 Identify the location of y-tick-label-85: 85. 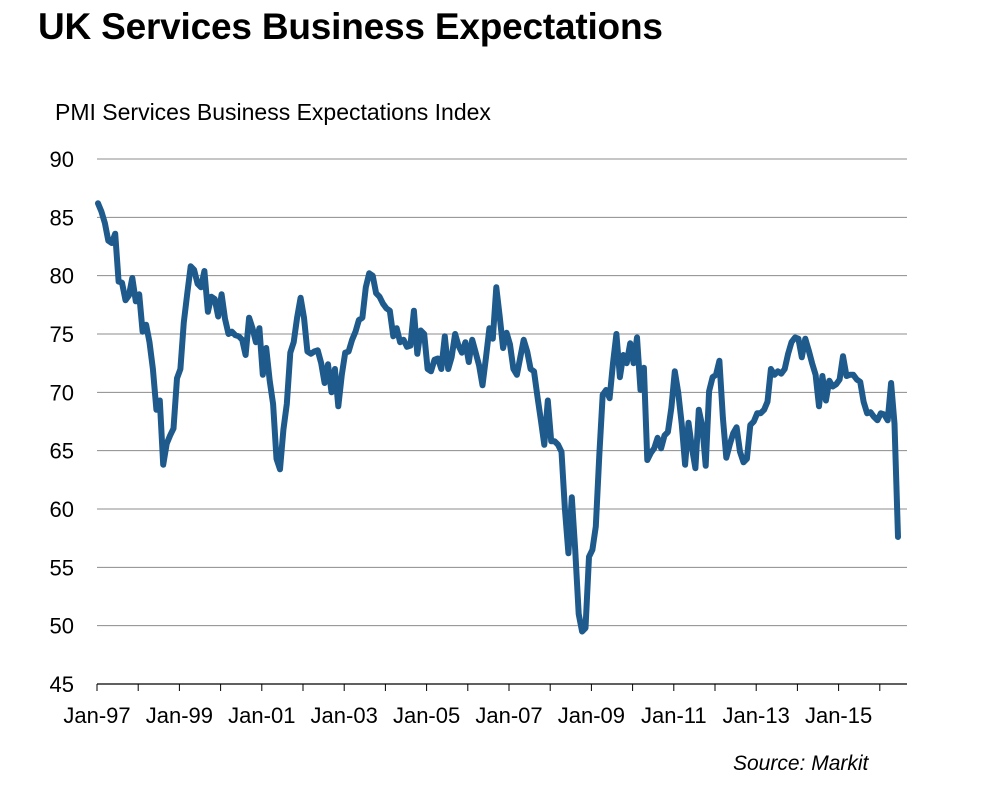
(62, 217).